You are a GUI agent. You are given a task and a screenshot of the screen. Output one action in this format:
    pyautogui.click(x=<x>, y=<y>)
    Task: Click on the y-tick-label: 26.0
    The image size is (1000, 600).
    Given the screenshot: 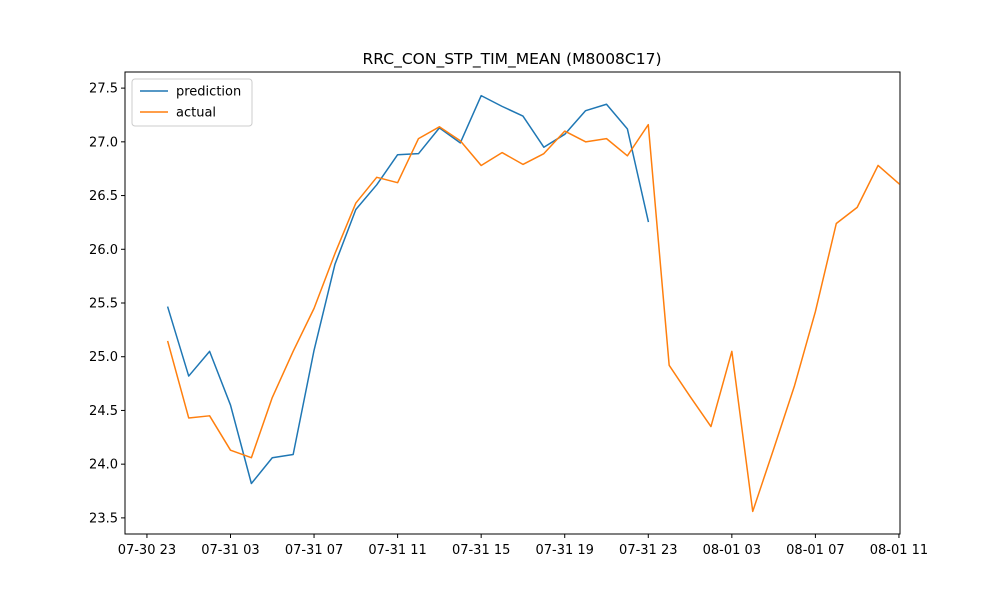 What is the action you would take?
    pyautogui.click(x=103, y=250)
    